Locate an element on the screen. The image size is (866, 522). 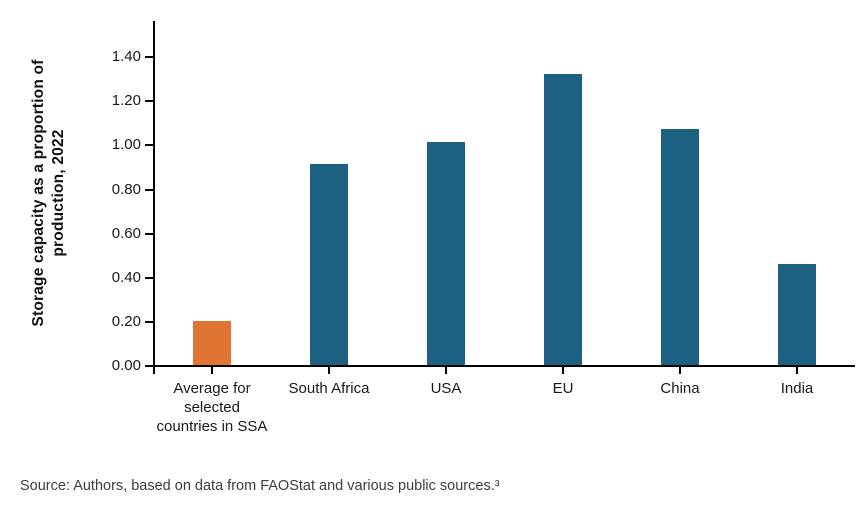
bar-average-for-selected-countries-in-ssa is located at coordinates (212, 343).